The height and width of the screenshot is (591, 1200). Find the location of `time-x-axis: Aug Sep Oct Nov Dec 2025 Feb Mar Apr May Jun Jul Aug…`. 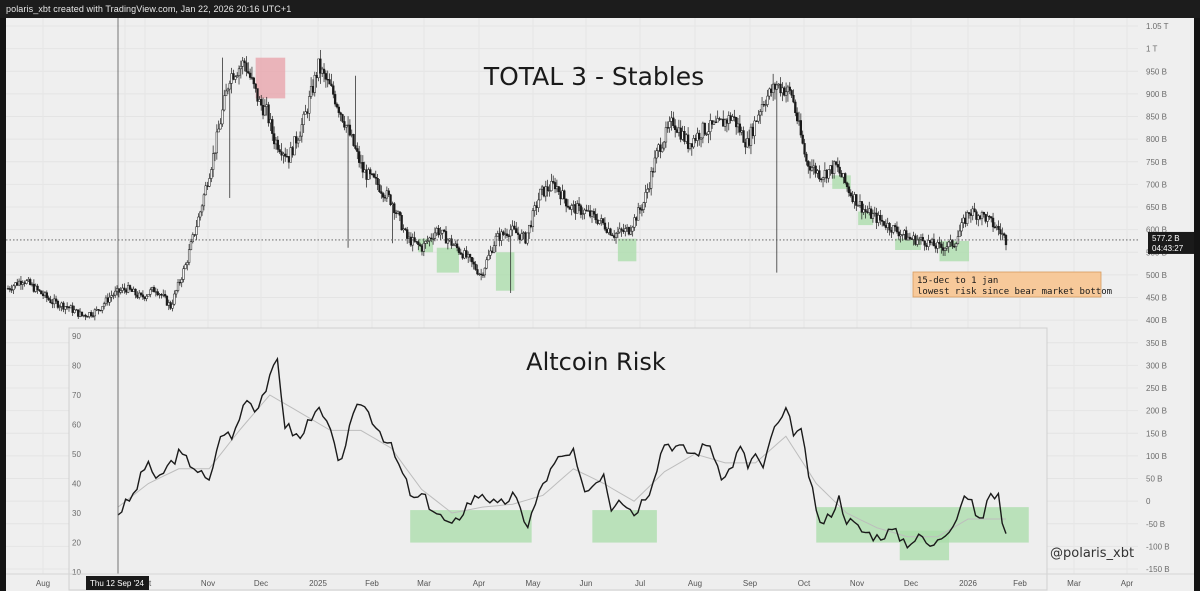

time-x-axis: Aug Sep Oct Nov Dec 2025 Feb Mar Apr May Jun Jul Aug… is located at coordinates (585, 583).